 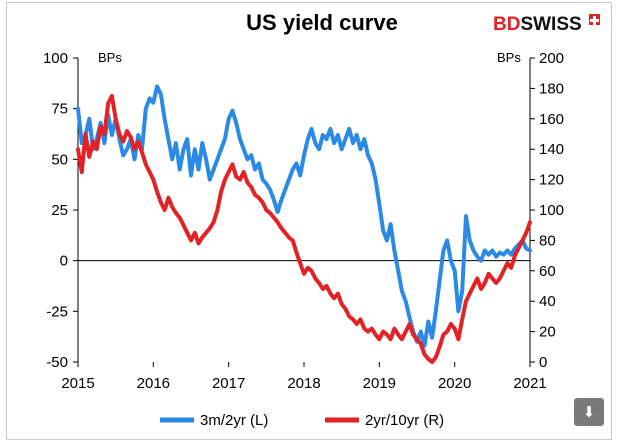 What do you see at coordinates (322, 22) in the screenshot?
I see `chart-title: US yield curve` at bounding box center [322, 22].